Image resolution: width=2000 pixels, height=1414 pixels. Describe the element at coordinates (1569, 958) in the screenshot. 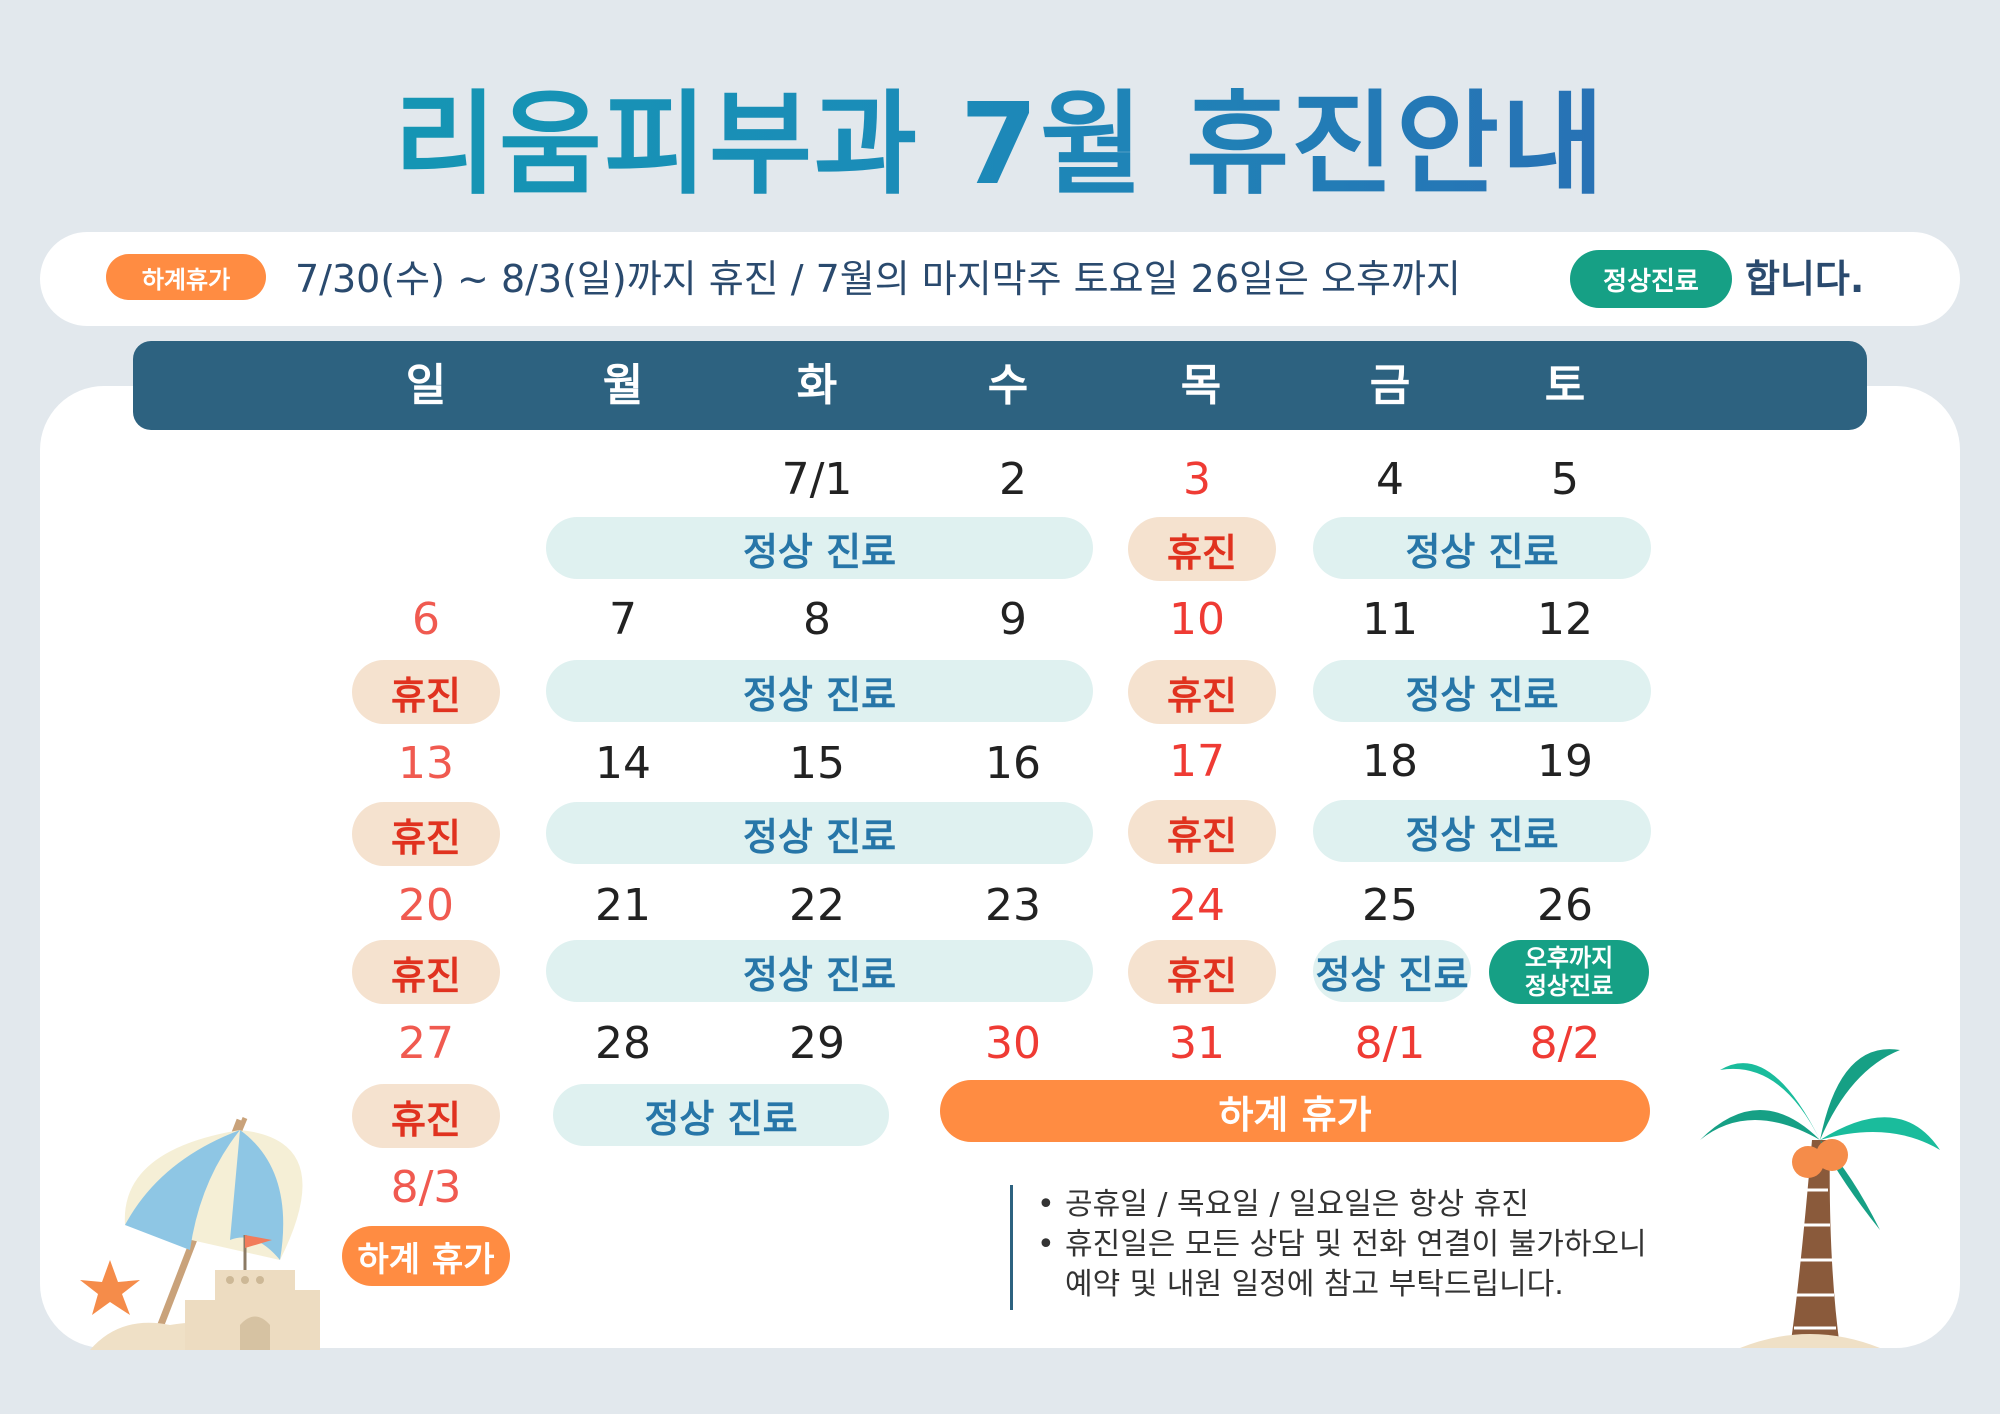

I see `afternoon-care-line1: 오후까지` at that location.